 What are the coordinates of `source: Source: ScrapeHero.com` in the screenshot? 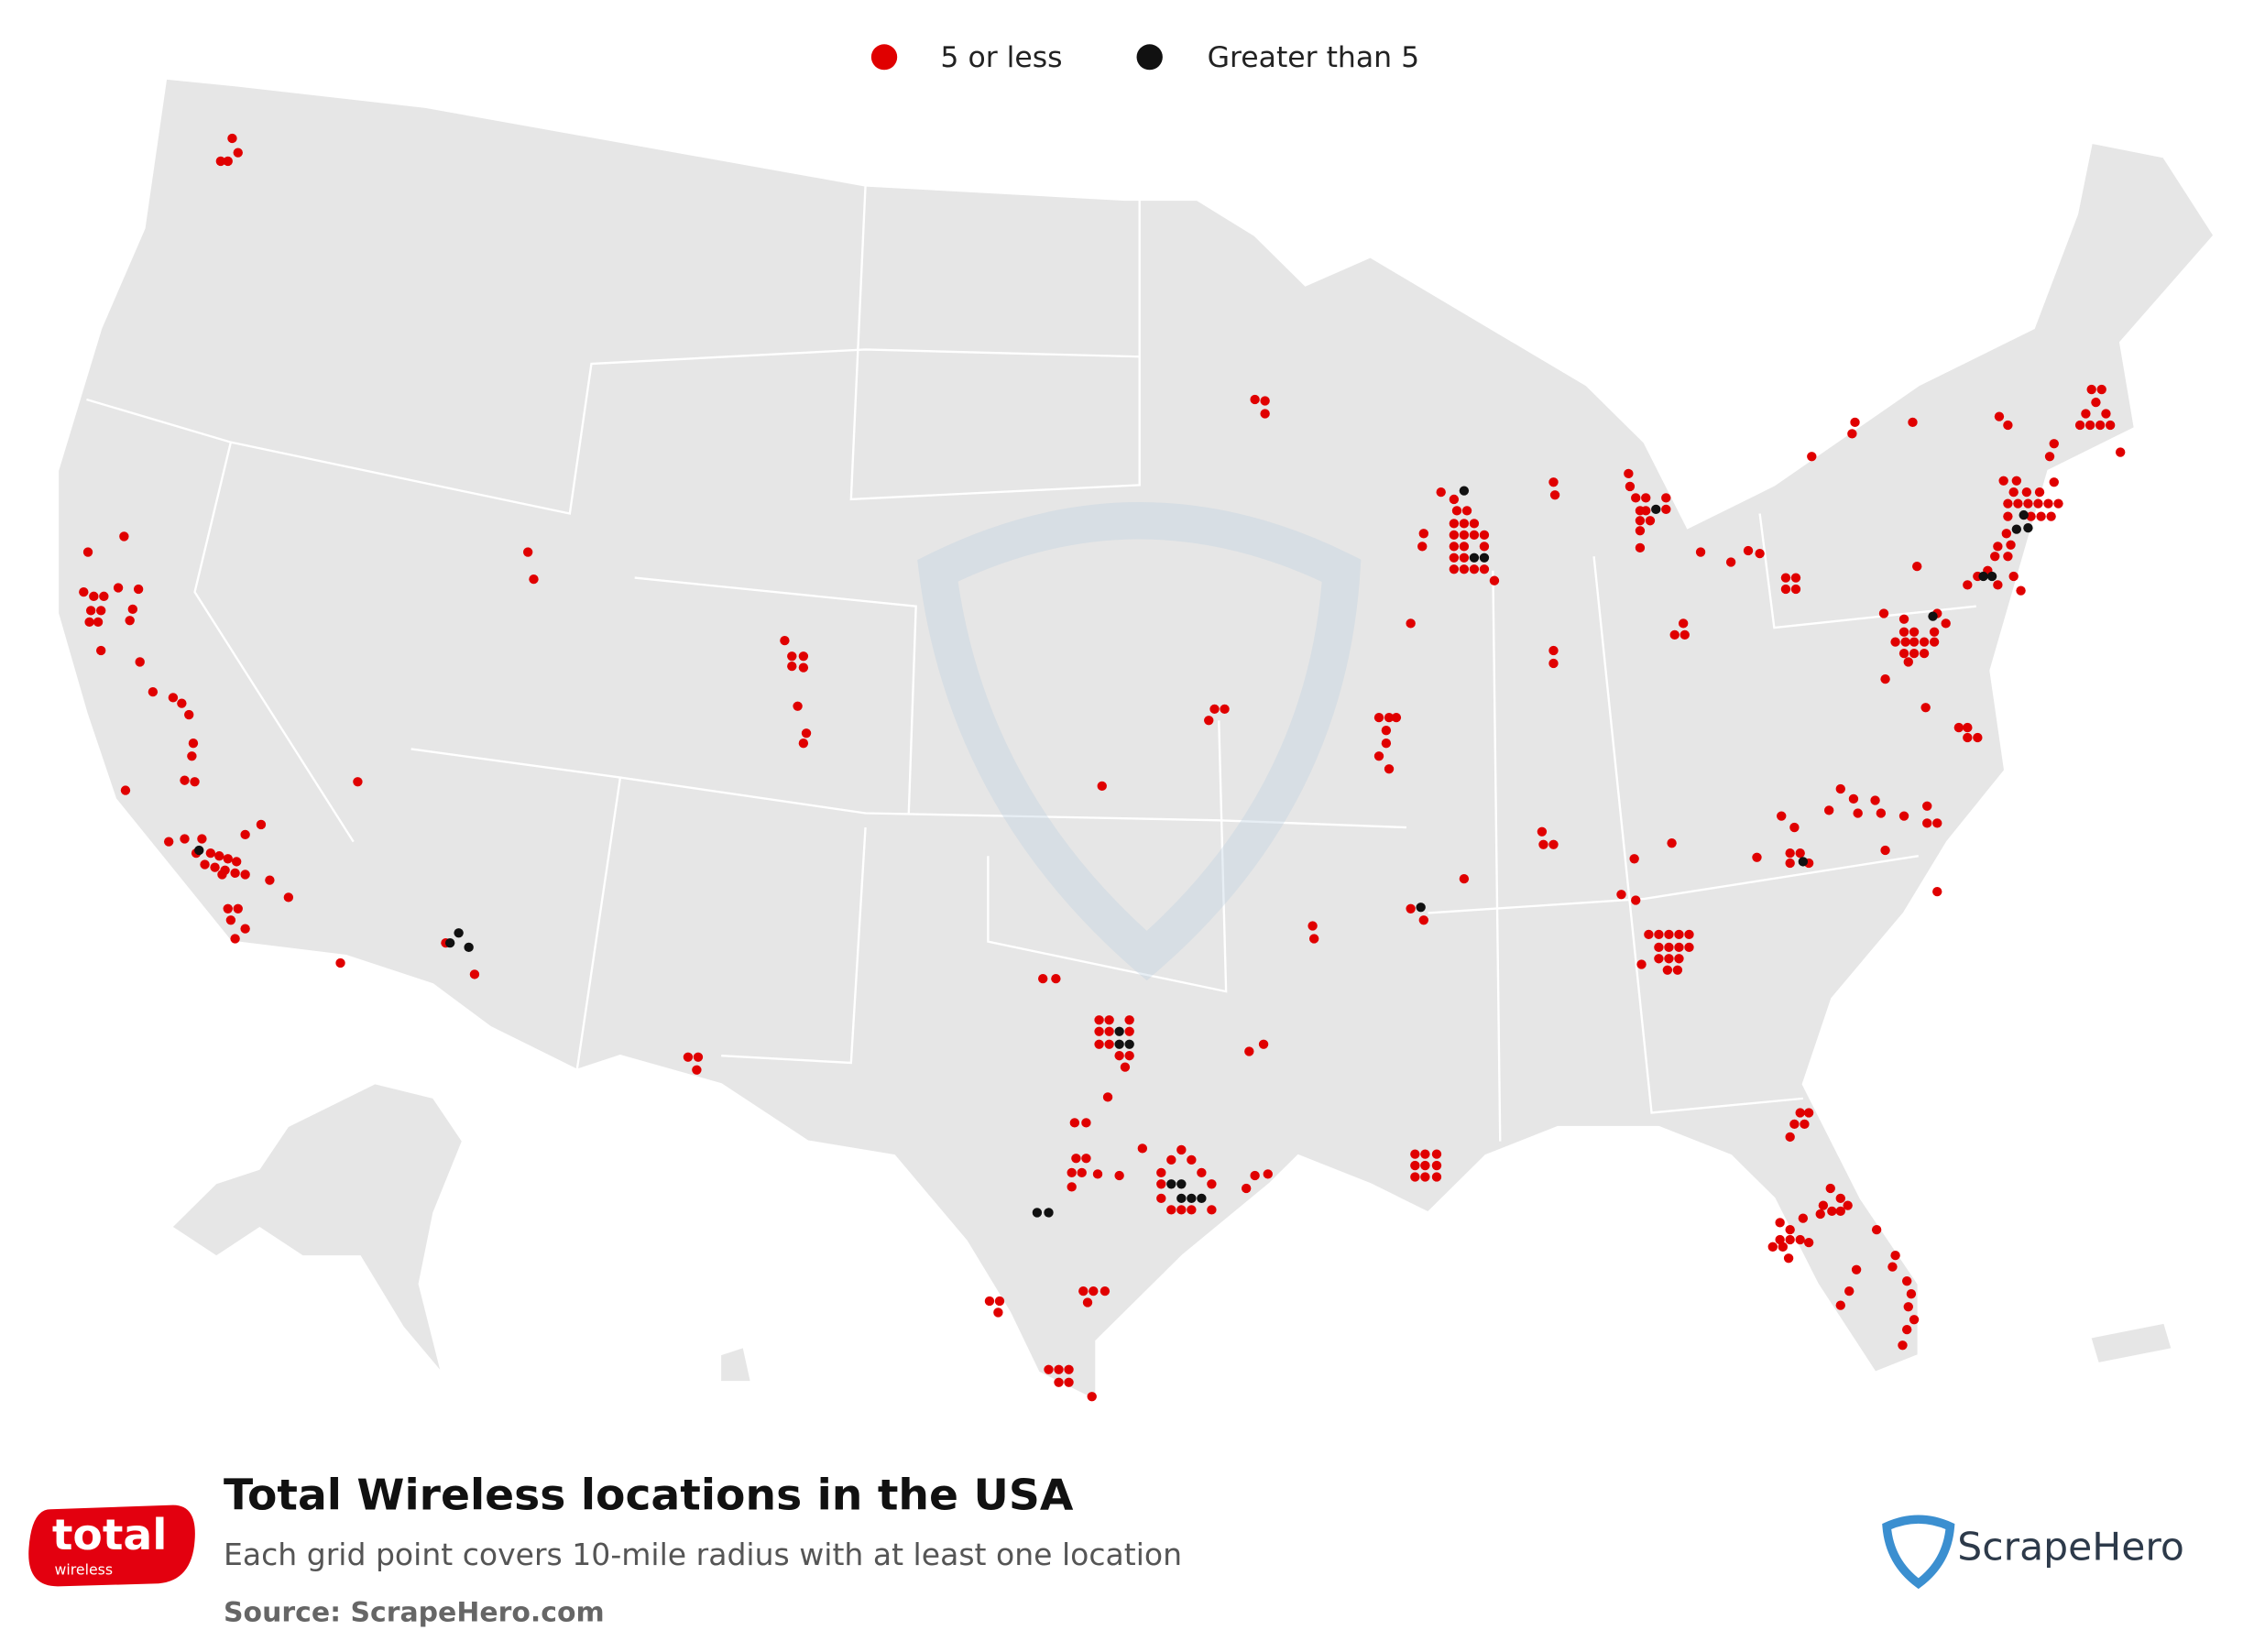 It's located at (414, 1613).